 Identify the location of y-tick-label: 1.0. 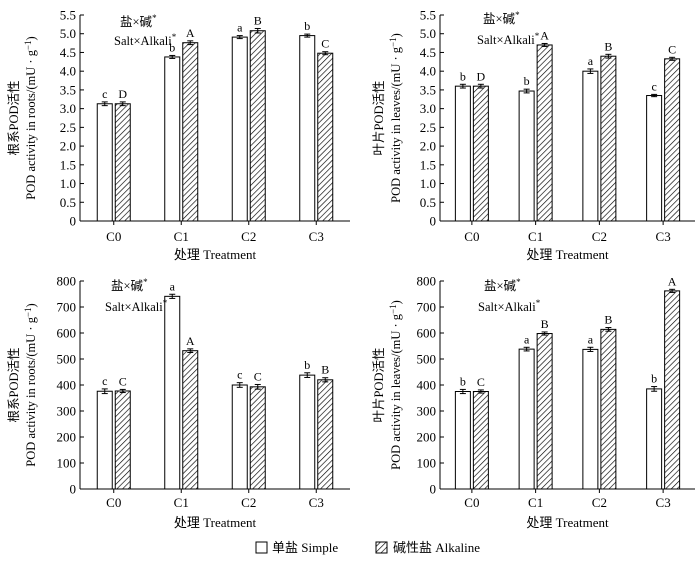
(428, 183).